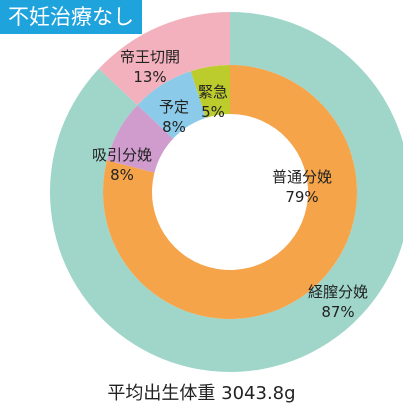 The image size is (403, 415). Describe the element at coordinates (122, 175) in the screenshot. I see `inner-value-1: 8%` at that location.